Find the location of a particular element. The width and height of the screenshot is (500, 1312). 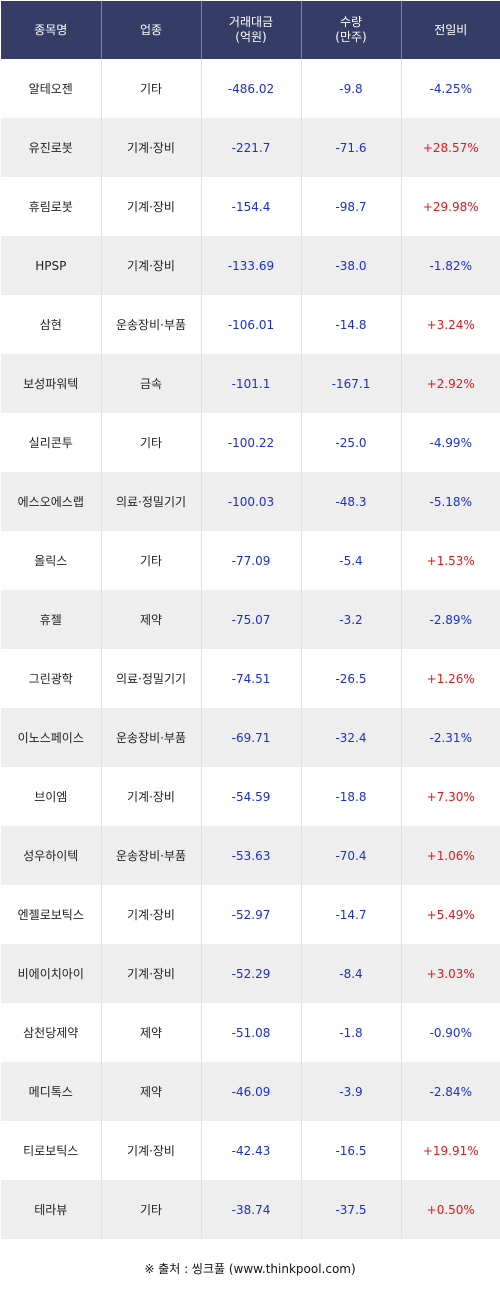

amount-cell: -486.02 is located at coordinates (251, 88).